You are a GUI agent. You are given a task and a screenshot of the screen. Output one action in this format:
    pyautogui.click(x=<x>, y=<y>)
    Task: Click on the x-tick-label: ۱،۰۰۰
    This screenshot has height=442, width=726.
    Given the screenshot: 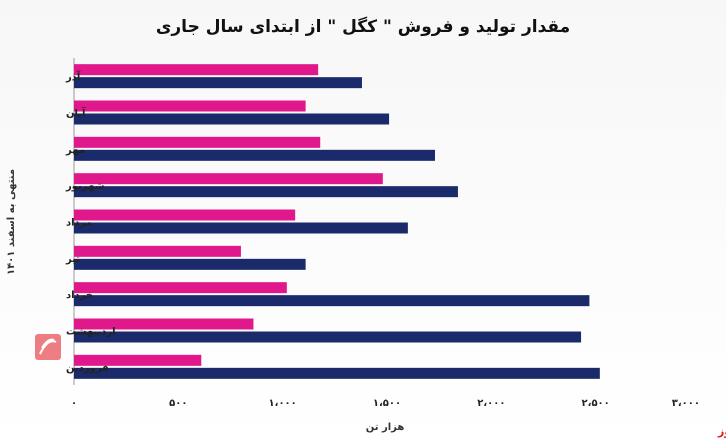 What is the action you would take?
    pyautogui.click(x=283, y=403)
    